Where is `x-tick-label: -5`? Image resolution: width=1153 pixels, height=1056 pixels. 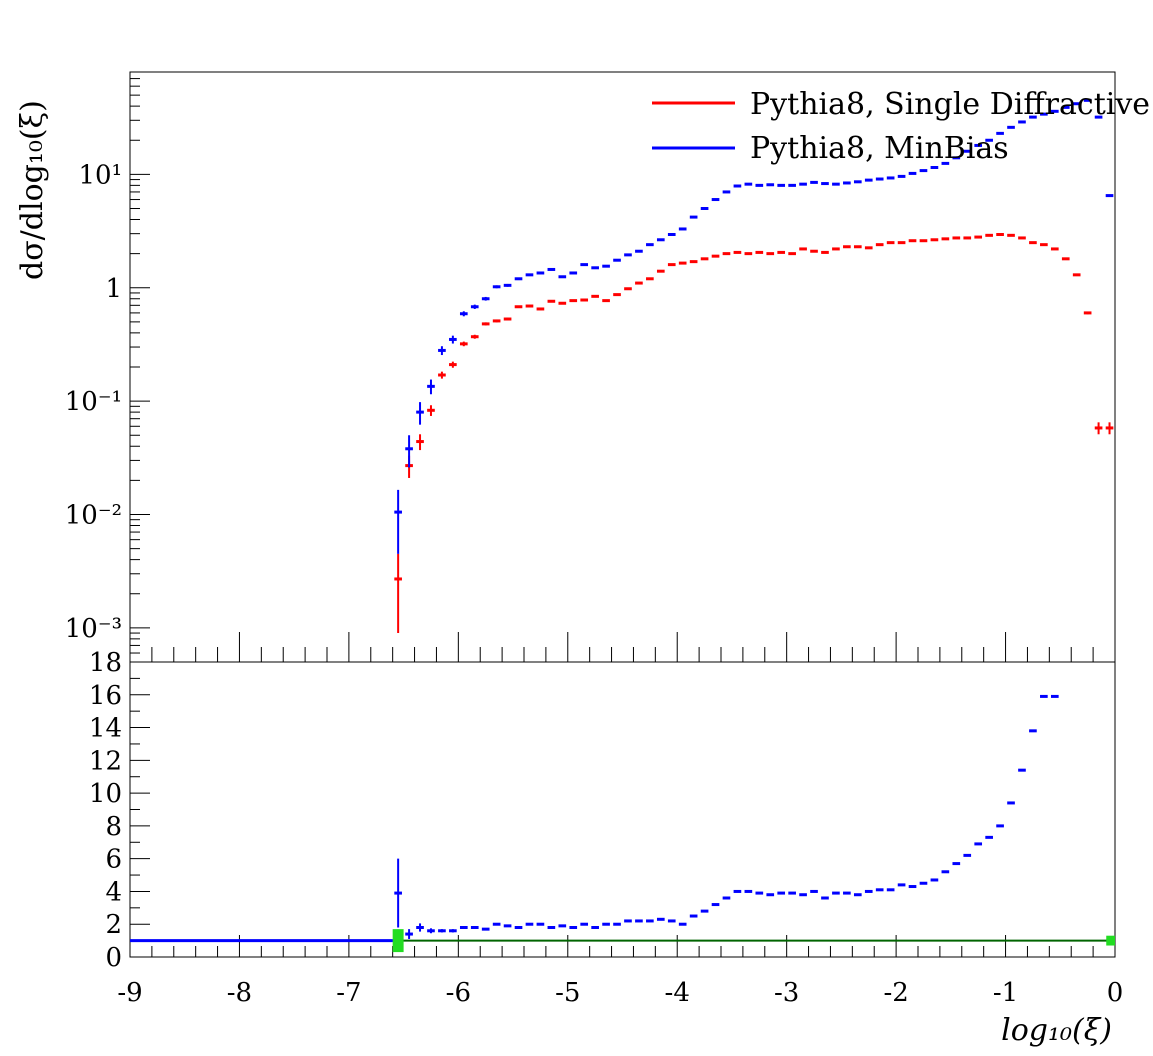
x-tick-label: -5 is located at coordinates (567, 993).